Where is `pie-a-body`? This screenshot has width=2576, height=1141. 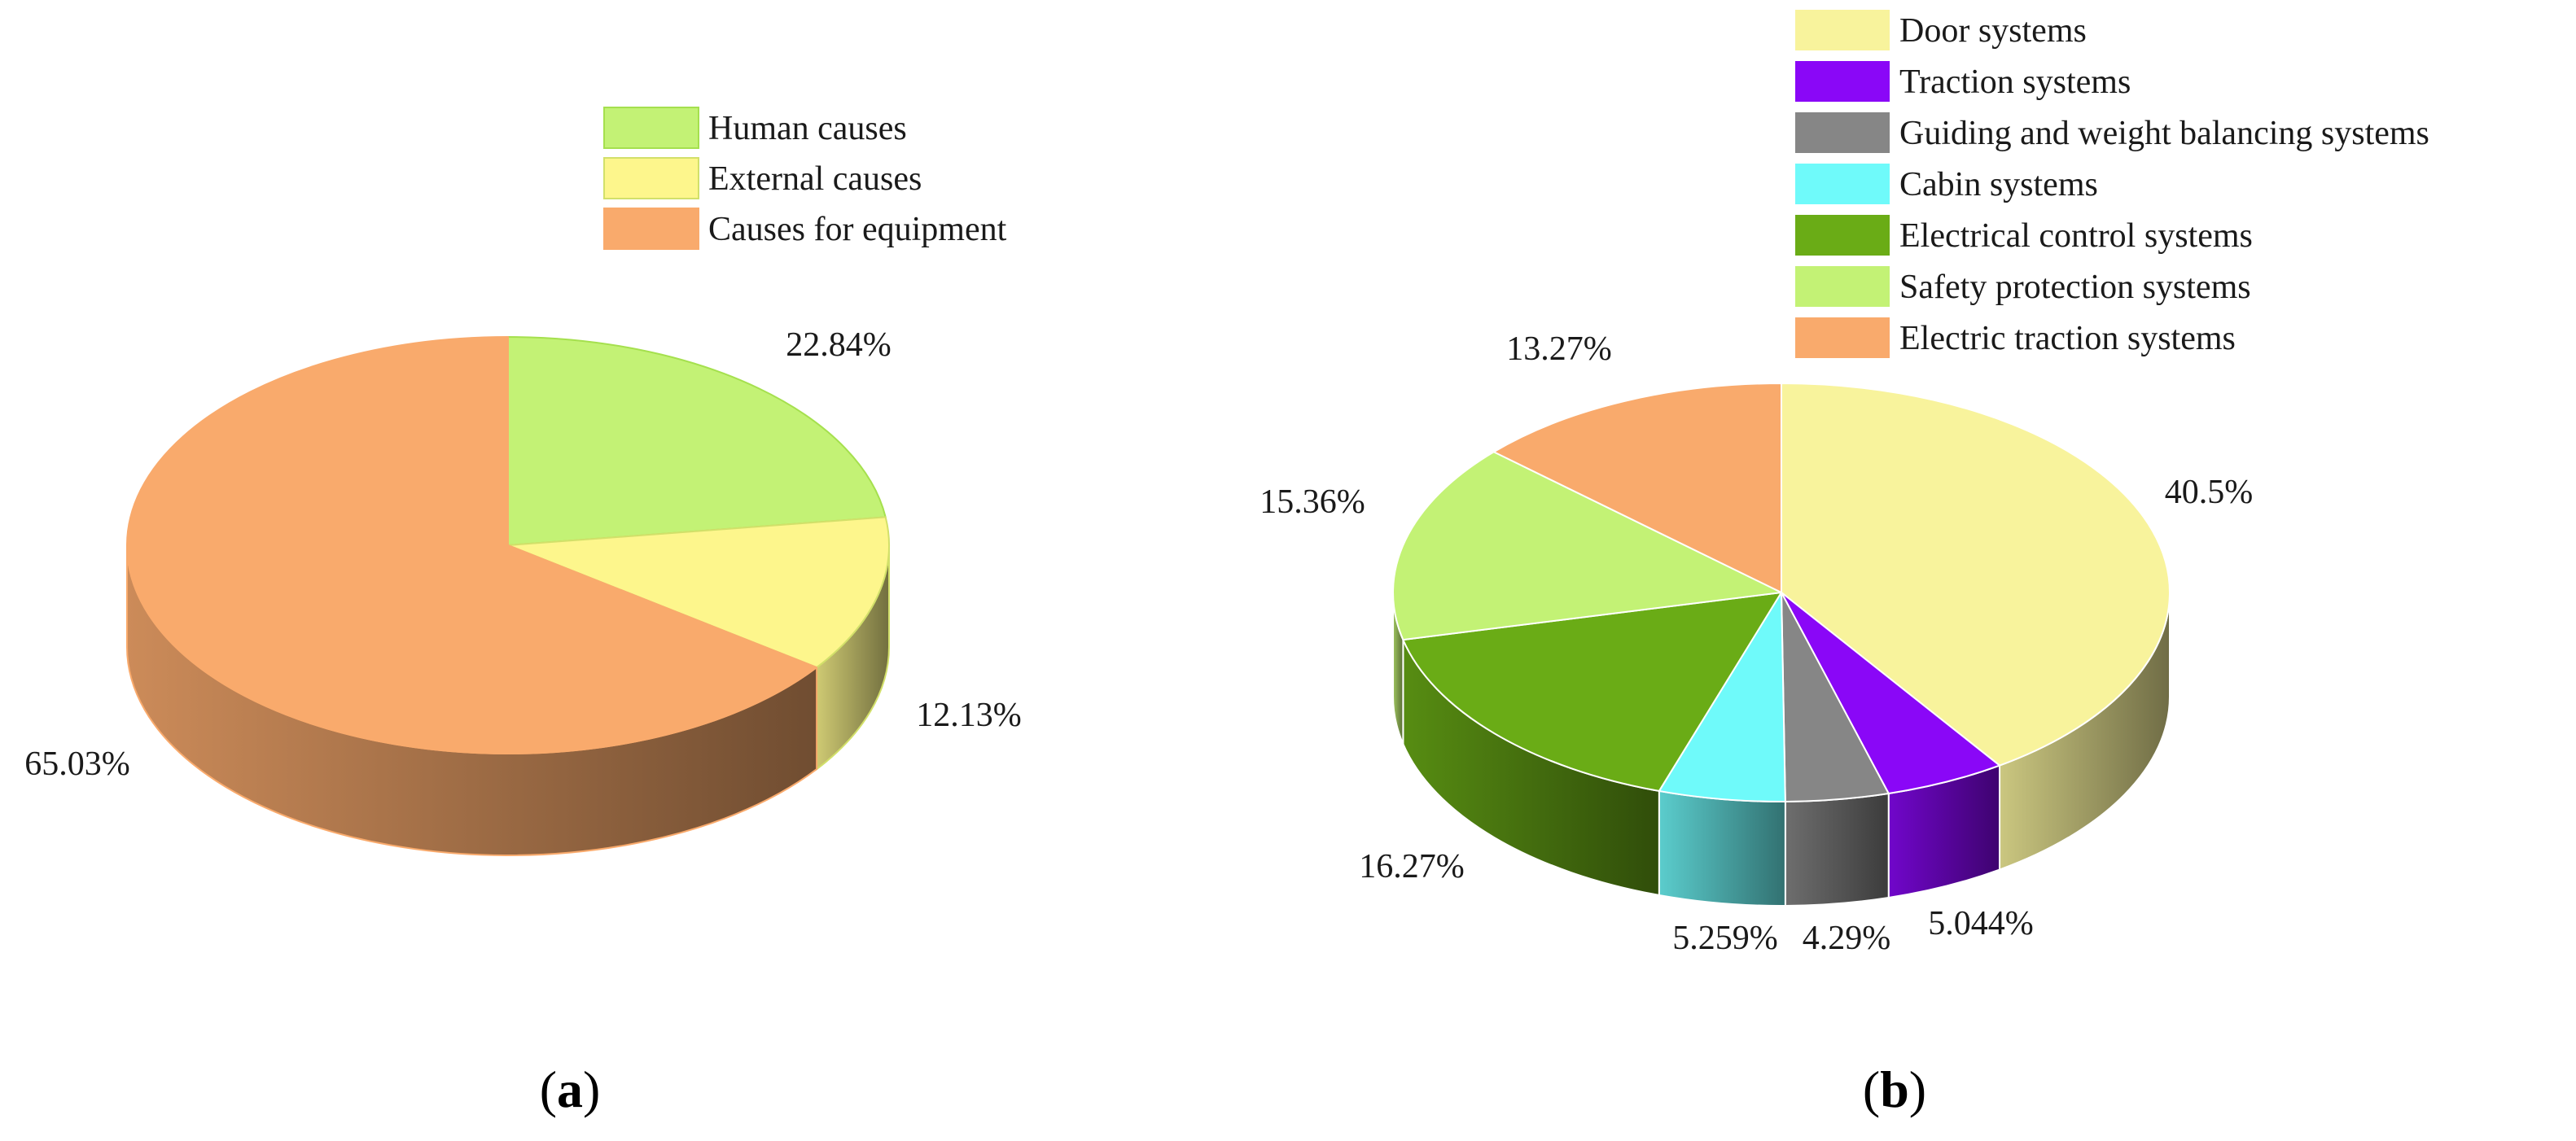 pie-a-body is located at coordinates (508, 596).